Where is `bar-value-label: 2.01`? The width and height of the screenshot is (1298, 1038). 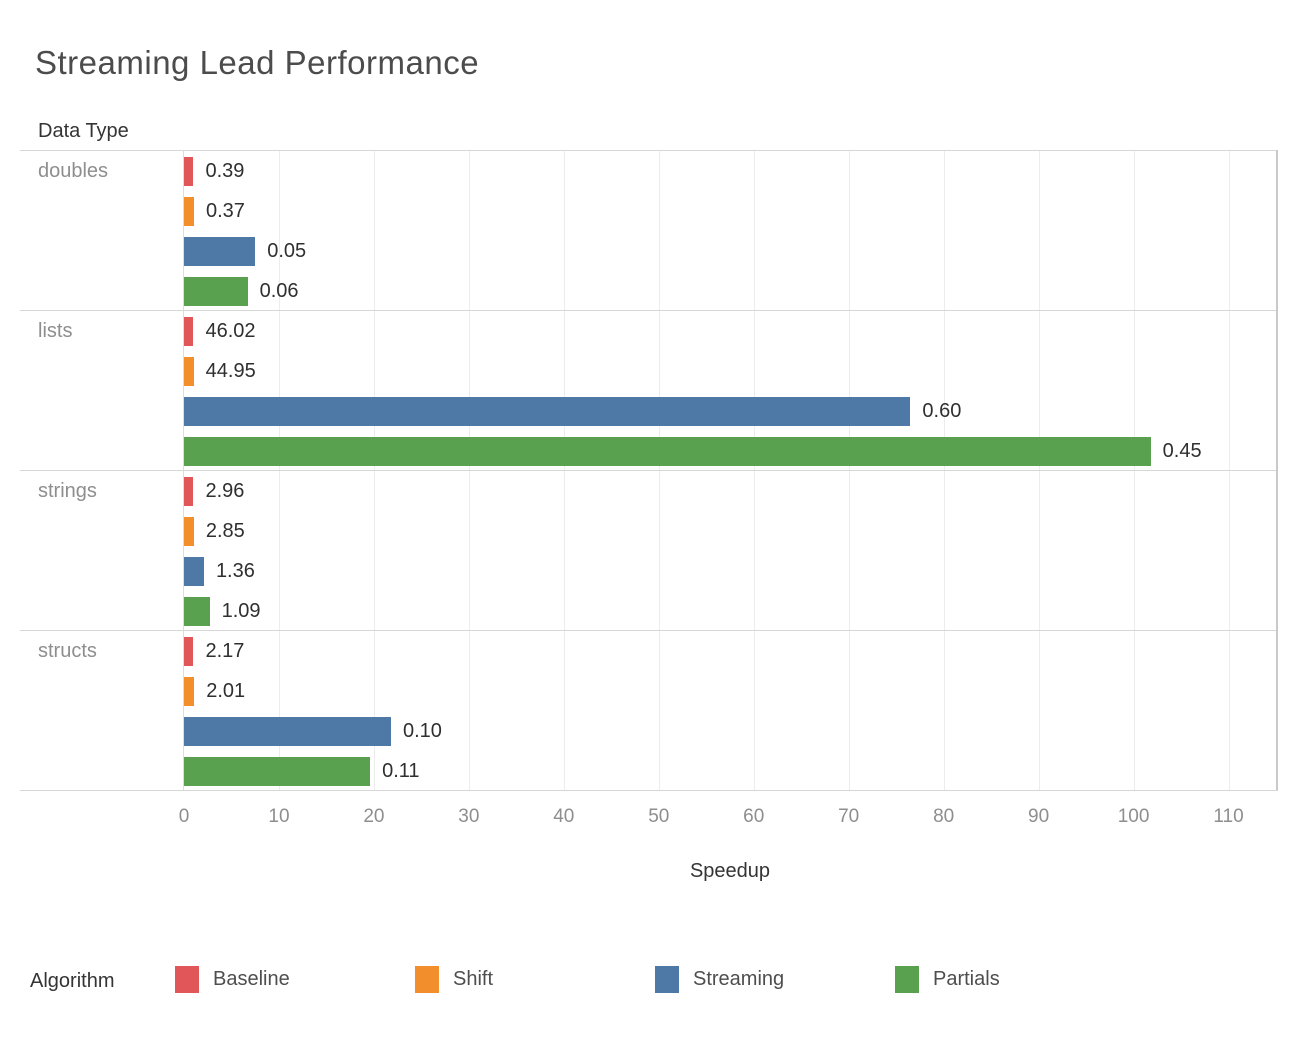
bar-value-label: 2.01 is located at coordinates (226, 691).